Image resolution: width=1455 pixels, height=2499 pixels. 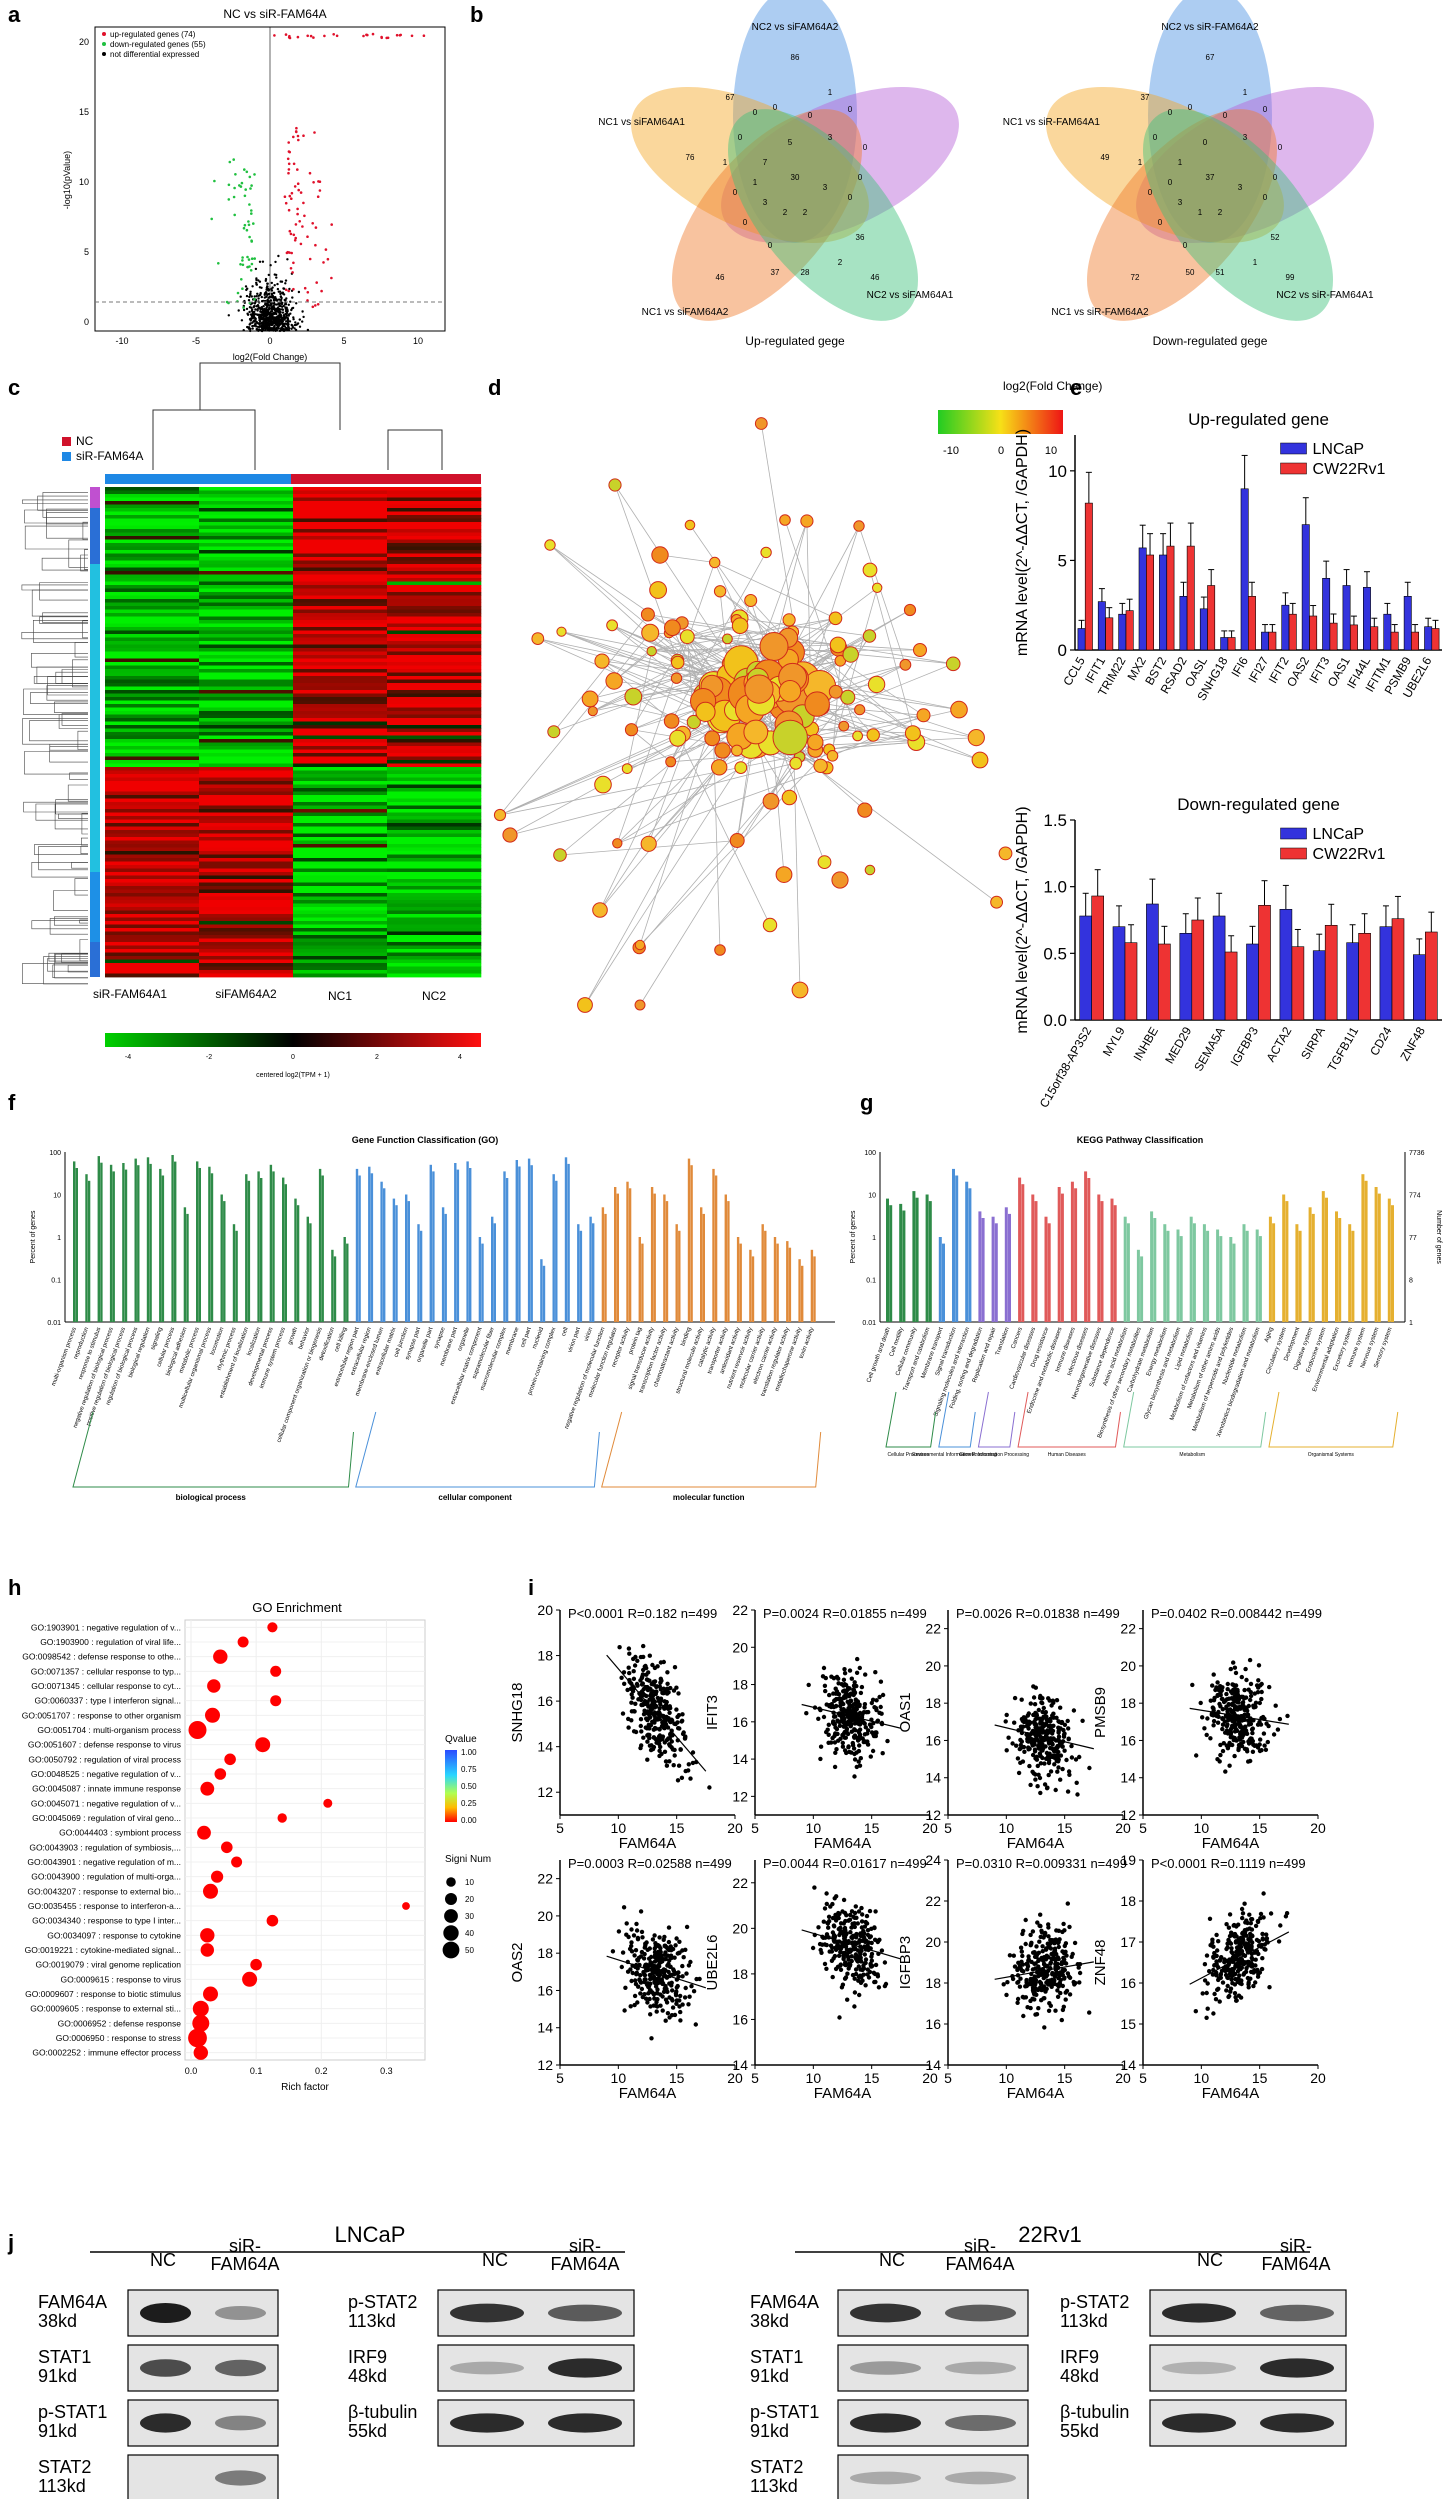 I want to click on y-tick-label: 0.0, so click(x=1055, y=1020).